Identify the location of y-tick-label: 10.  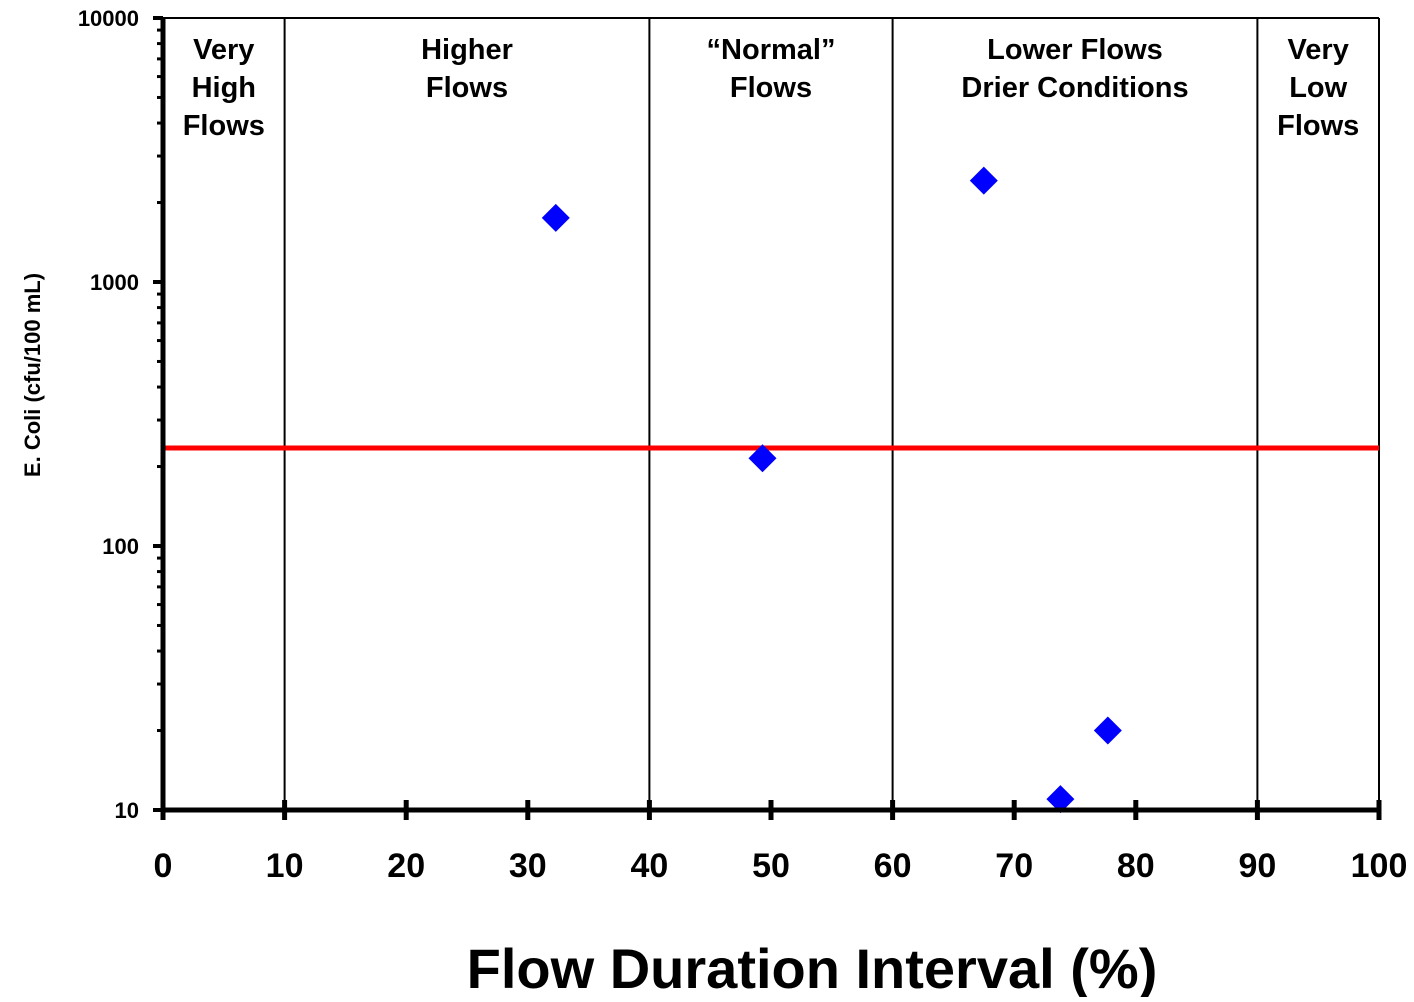
(127, 810).